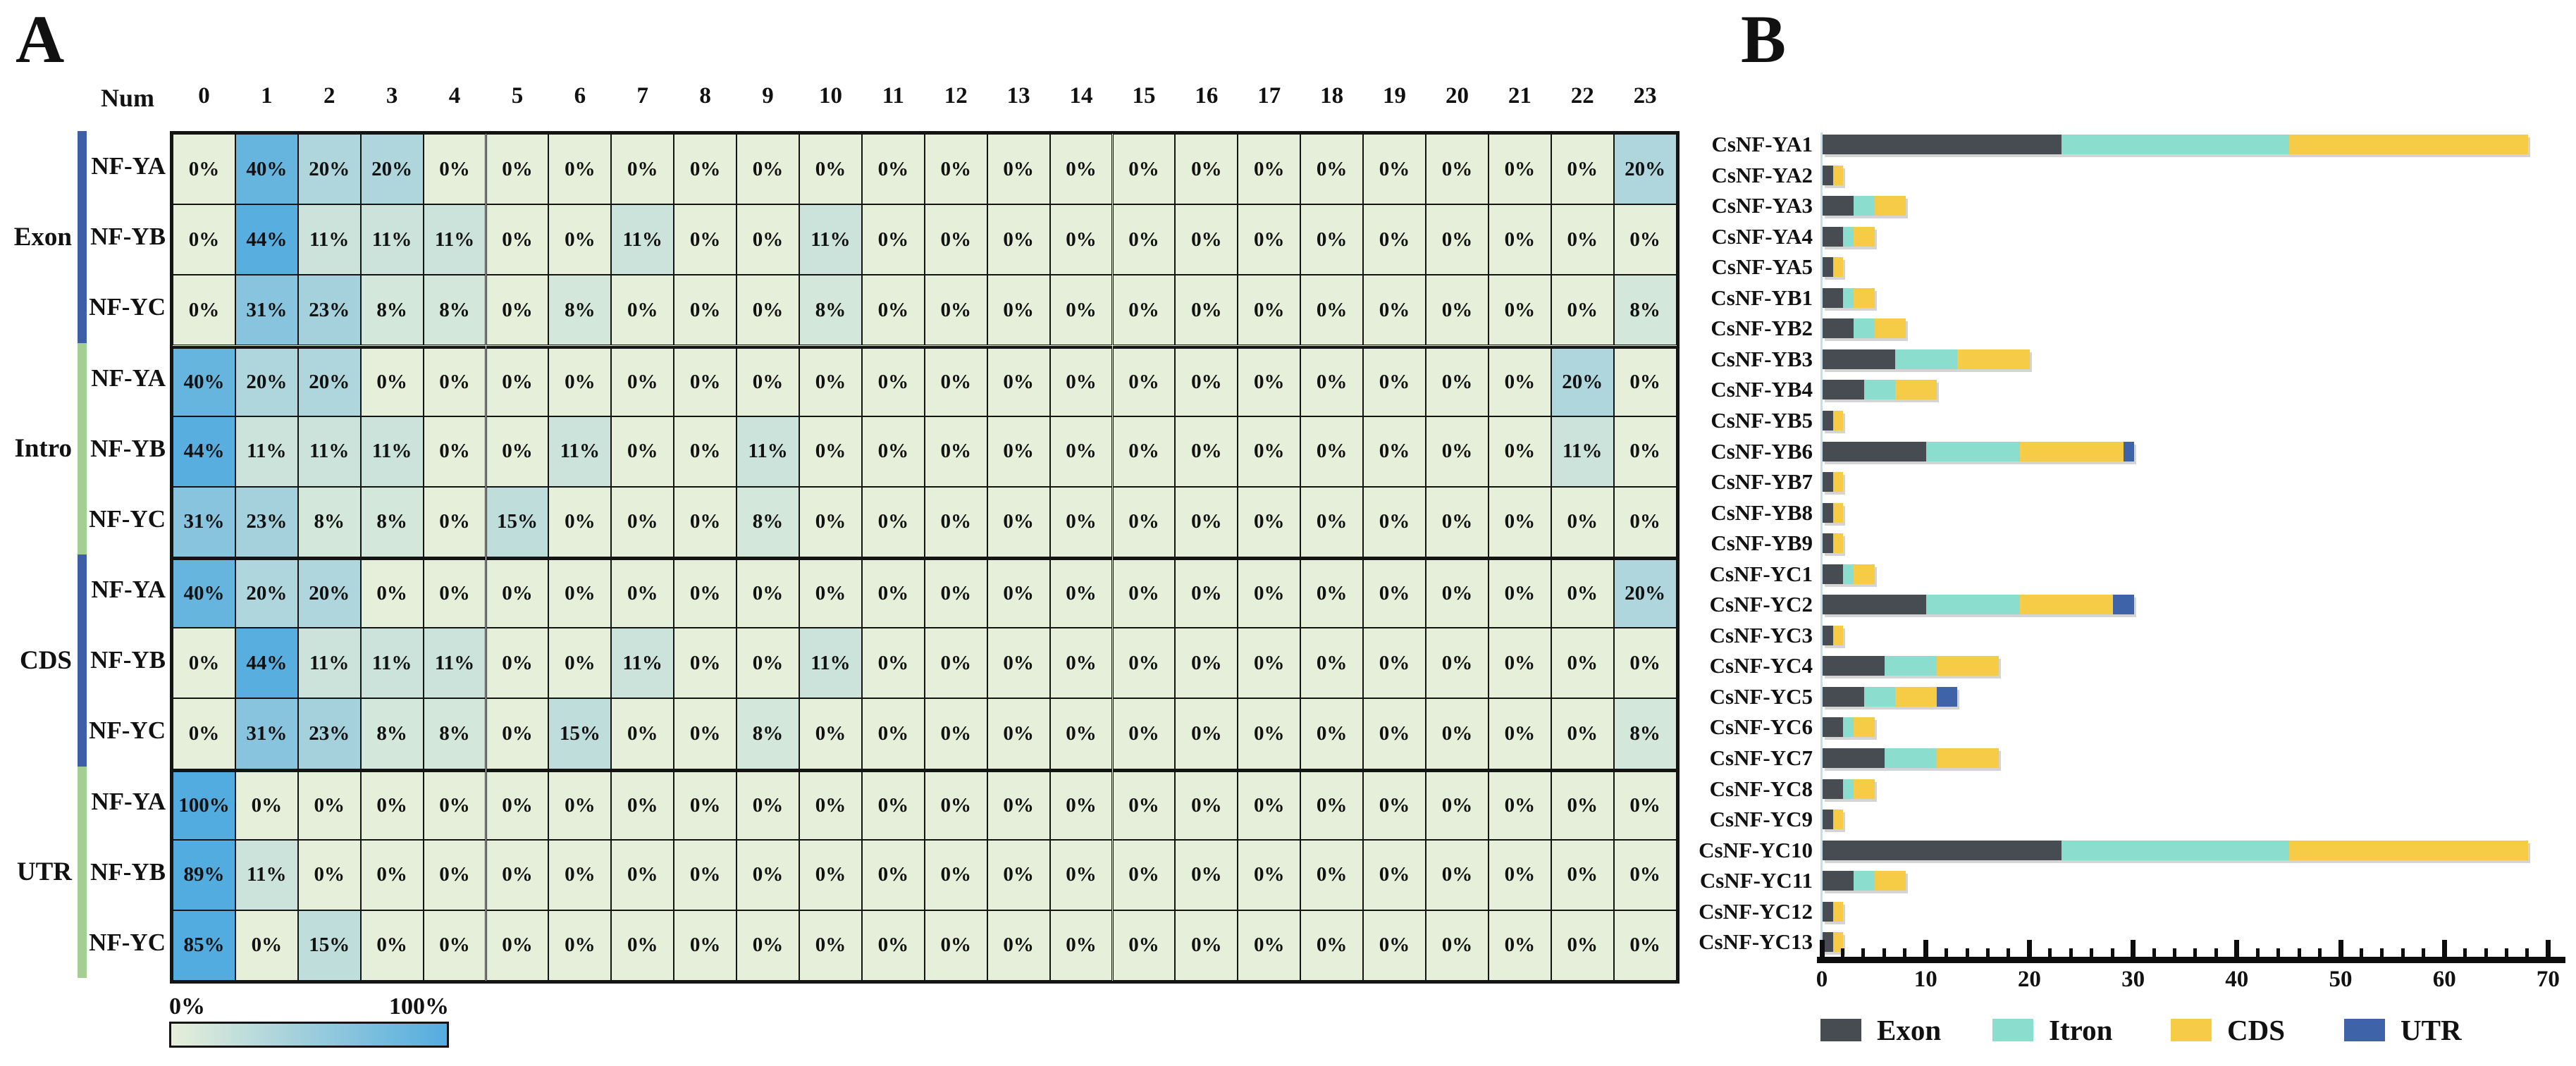 The height and width of the screenshot is (1066, 2576). I want to click on column-header: 5, so click(517, 96).